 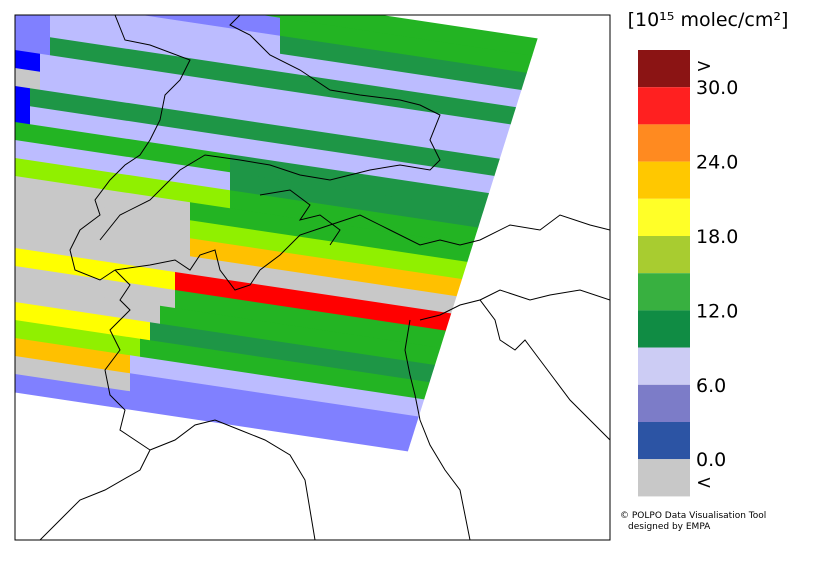 What do you see at coordinates (717, 88) in the screenshot?
I see `colorbar-label: 30.0` at bounding box center [717, 88].